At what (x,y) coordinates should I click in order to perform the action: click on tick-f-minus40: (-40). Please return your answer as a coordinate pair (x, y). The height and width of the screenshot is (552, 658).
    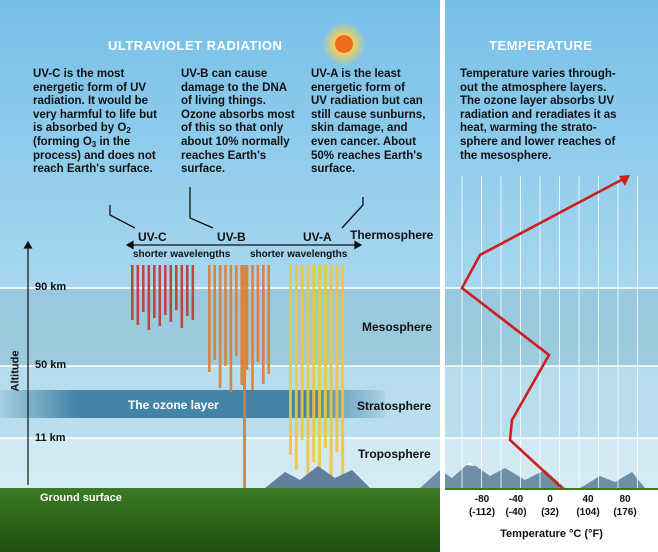
    Looking at the image, I should click on (516, 512).